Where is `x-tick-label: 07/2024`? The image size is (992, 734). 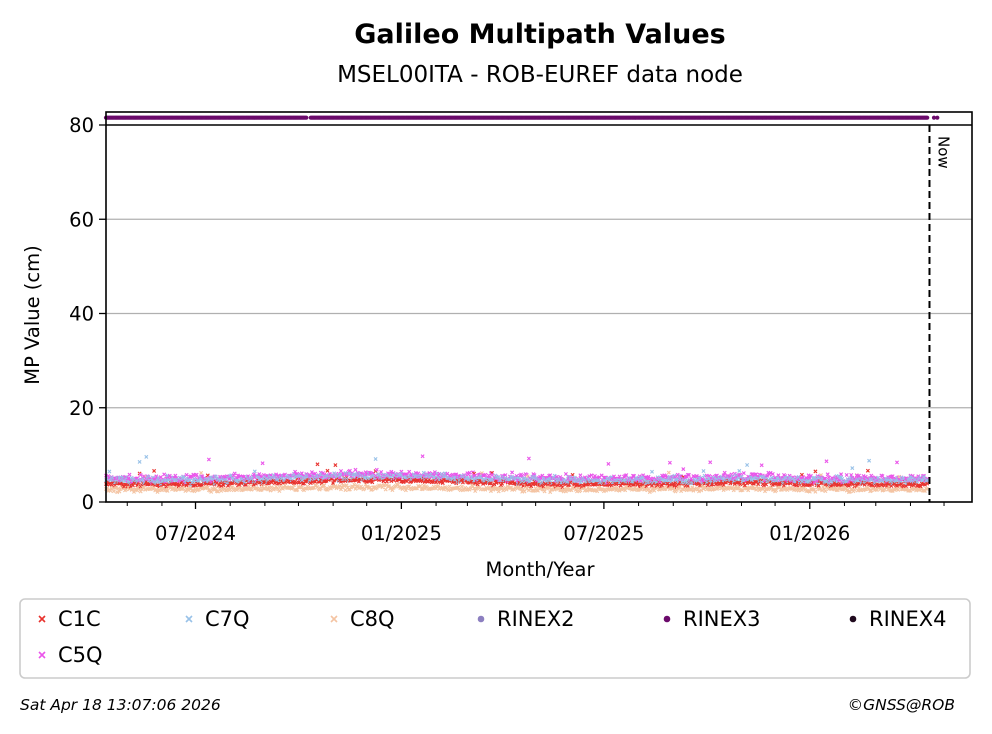 x-tick-label: 07/2024 is located at coordinates (195, 533).